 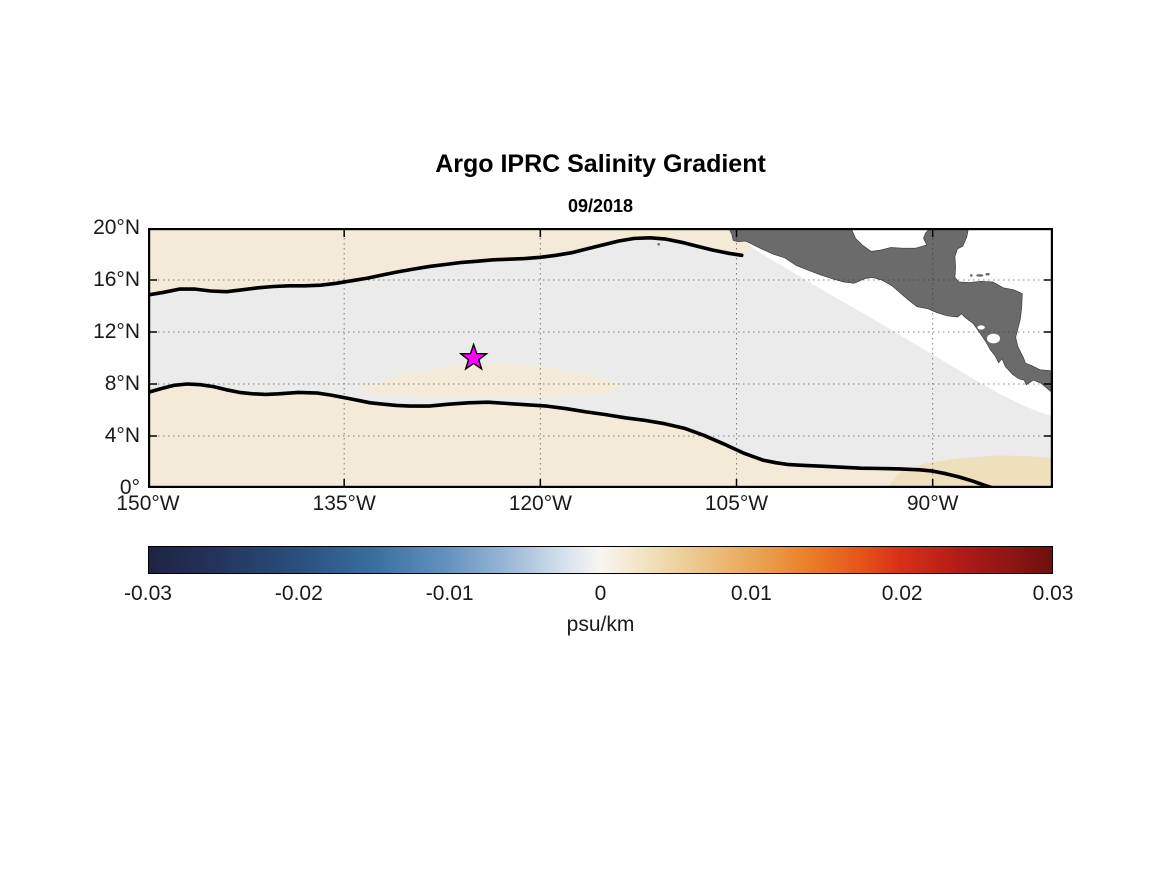 What do you see at coordinates (584, 506) in the screenshot?
I see `x-axis-tick-labels: 150°W 135°W 120°W 105°W 90°W` at bounding box center [584, 506].